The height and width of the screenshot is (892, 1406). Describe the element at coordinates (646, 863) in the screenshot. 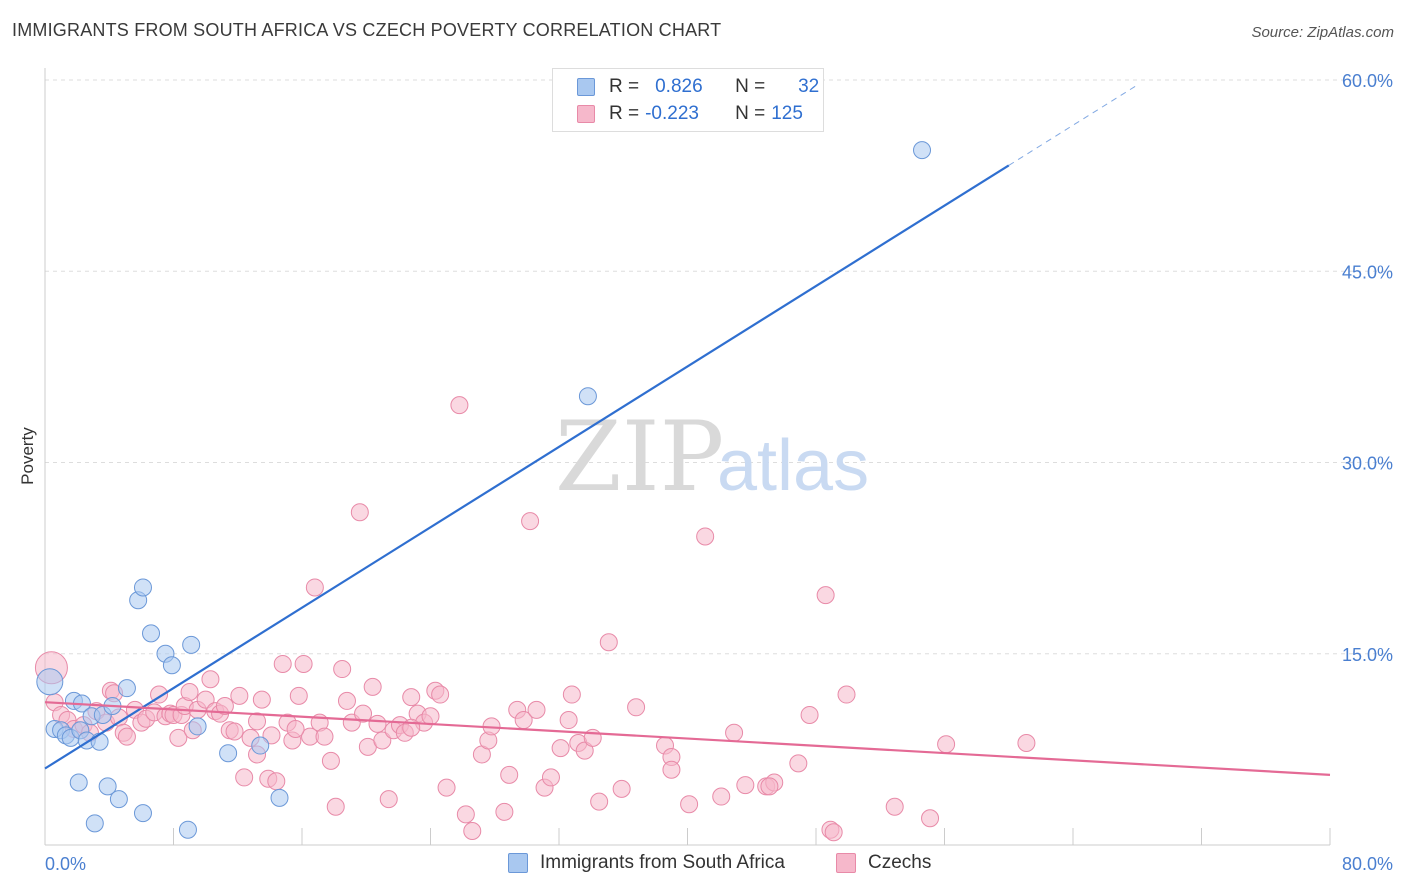

I see `series-legend-south-africa: Immigrants from South Africa` at that location.